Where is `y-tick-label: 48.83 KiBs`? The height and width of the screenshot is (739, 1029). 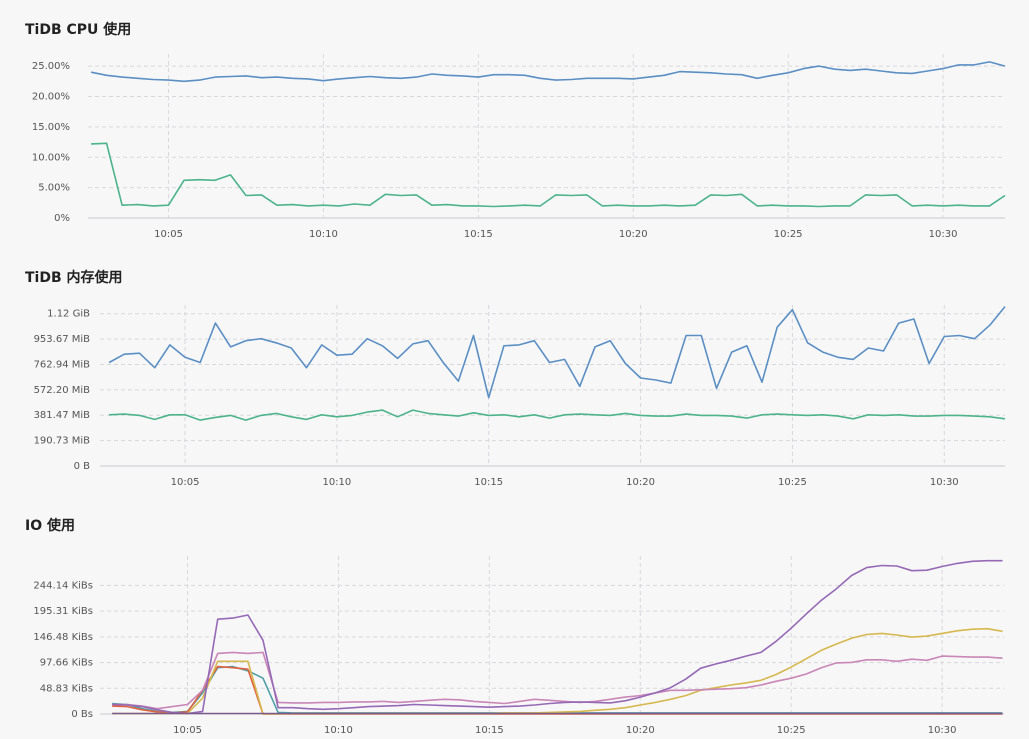
y-tick-label: 48.83 KiBs is located at coordinates (66, 688).